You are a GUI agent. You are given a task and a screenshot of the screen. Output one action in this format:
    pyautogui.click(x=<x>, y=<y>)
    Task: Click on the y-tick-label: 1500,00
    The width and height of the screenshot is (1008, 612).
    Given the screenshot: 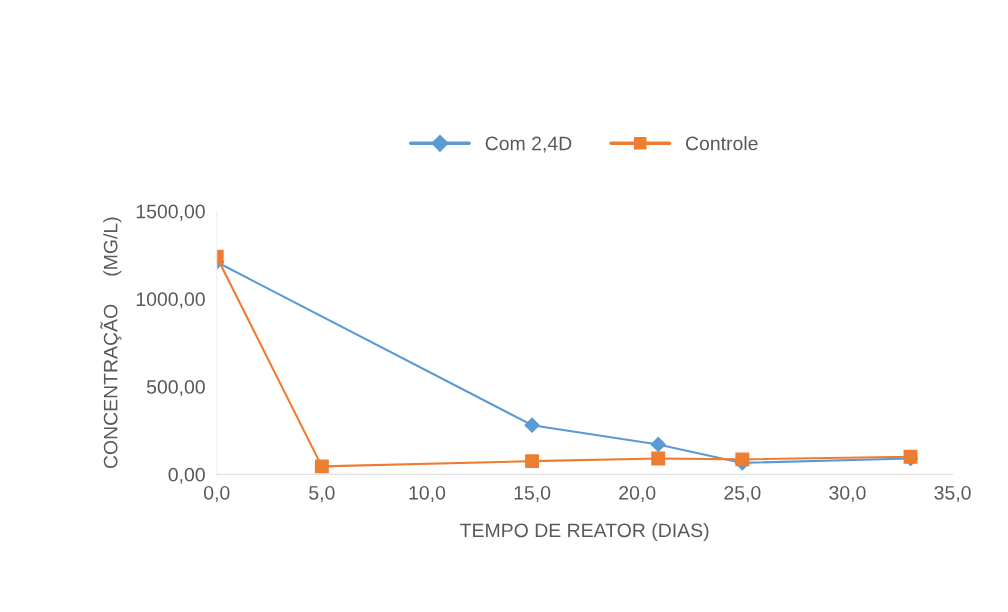 What is the action you would take?
    pyautogui.click(x=170, y=212)
    